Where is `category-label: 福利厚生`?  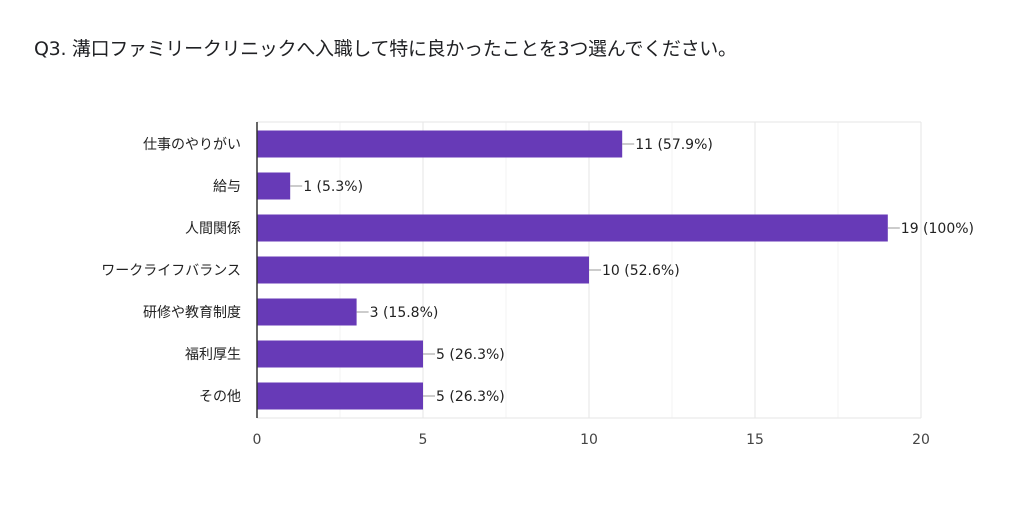 category-label: 福利厚生 is located at coordinates (213, 355).